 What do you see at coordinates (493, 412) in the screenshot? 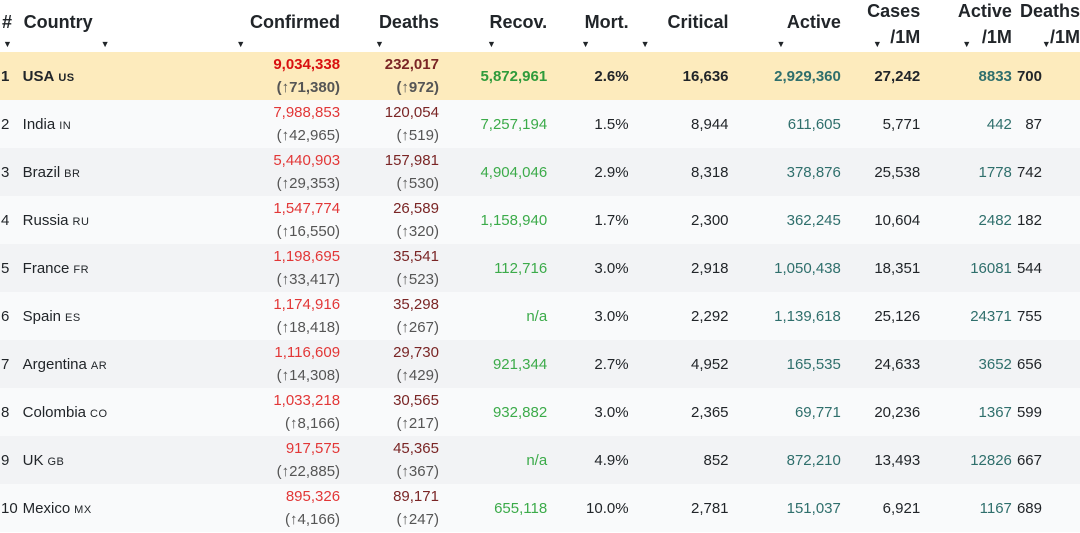
I see `recovered-cell: 932,882` at bounding box center [493, 412].